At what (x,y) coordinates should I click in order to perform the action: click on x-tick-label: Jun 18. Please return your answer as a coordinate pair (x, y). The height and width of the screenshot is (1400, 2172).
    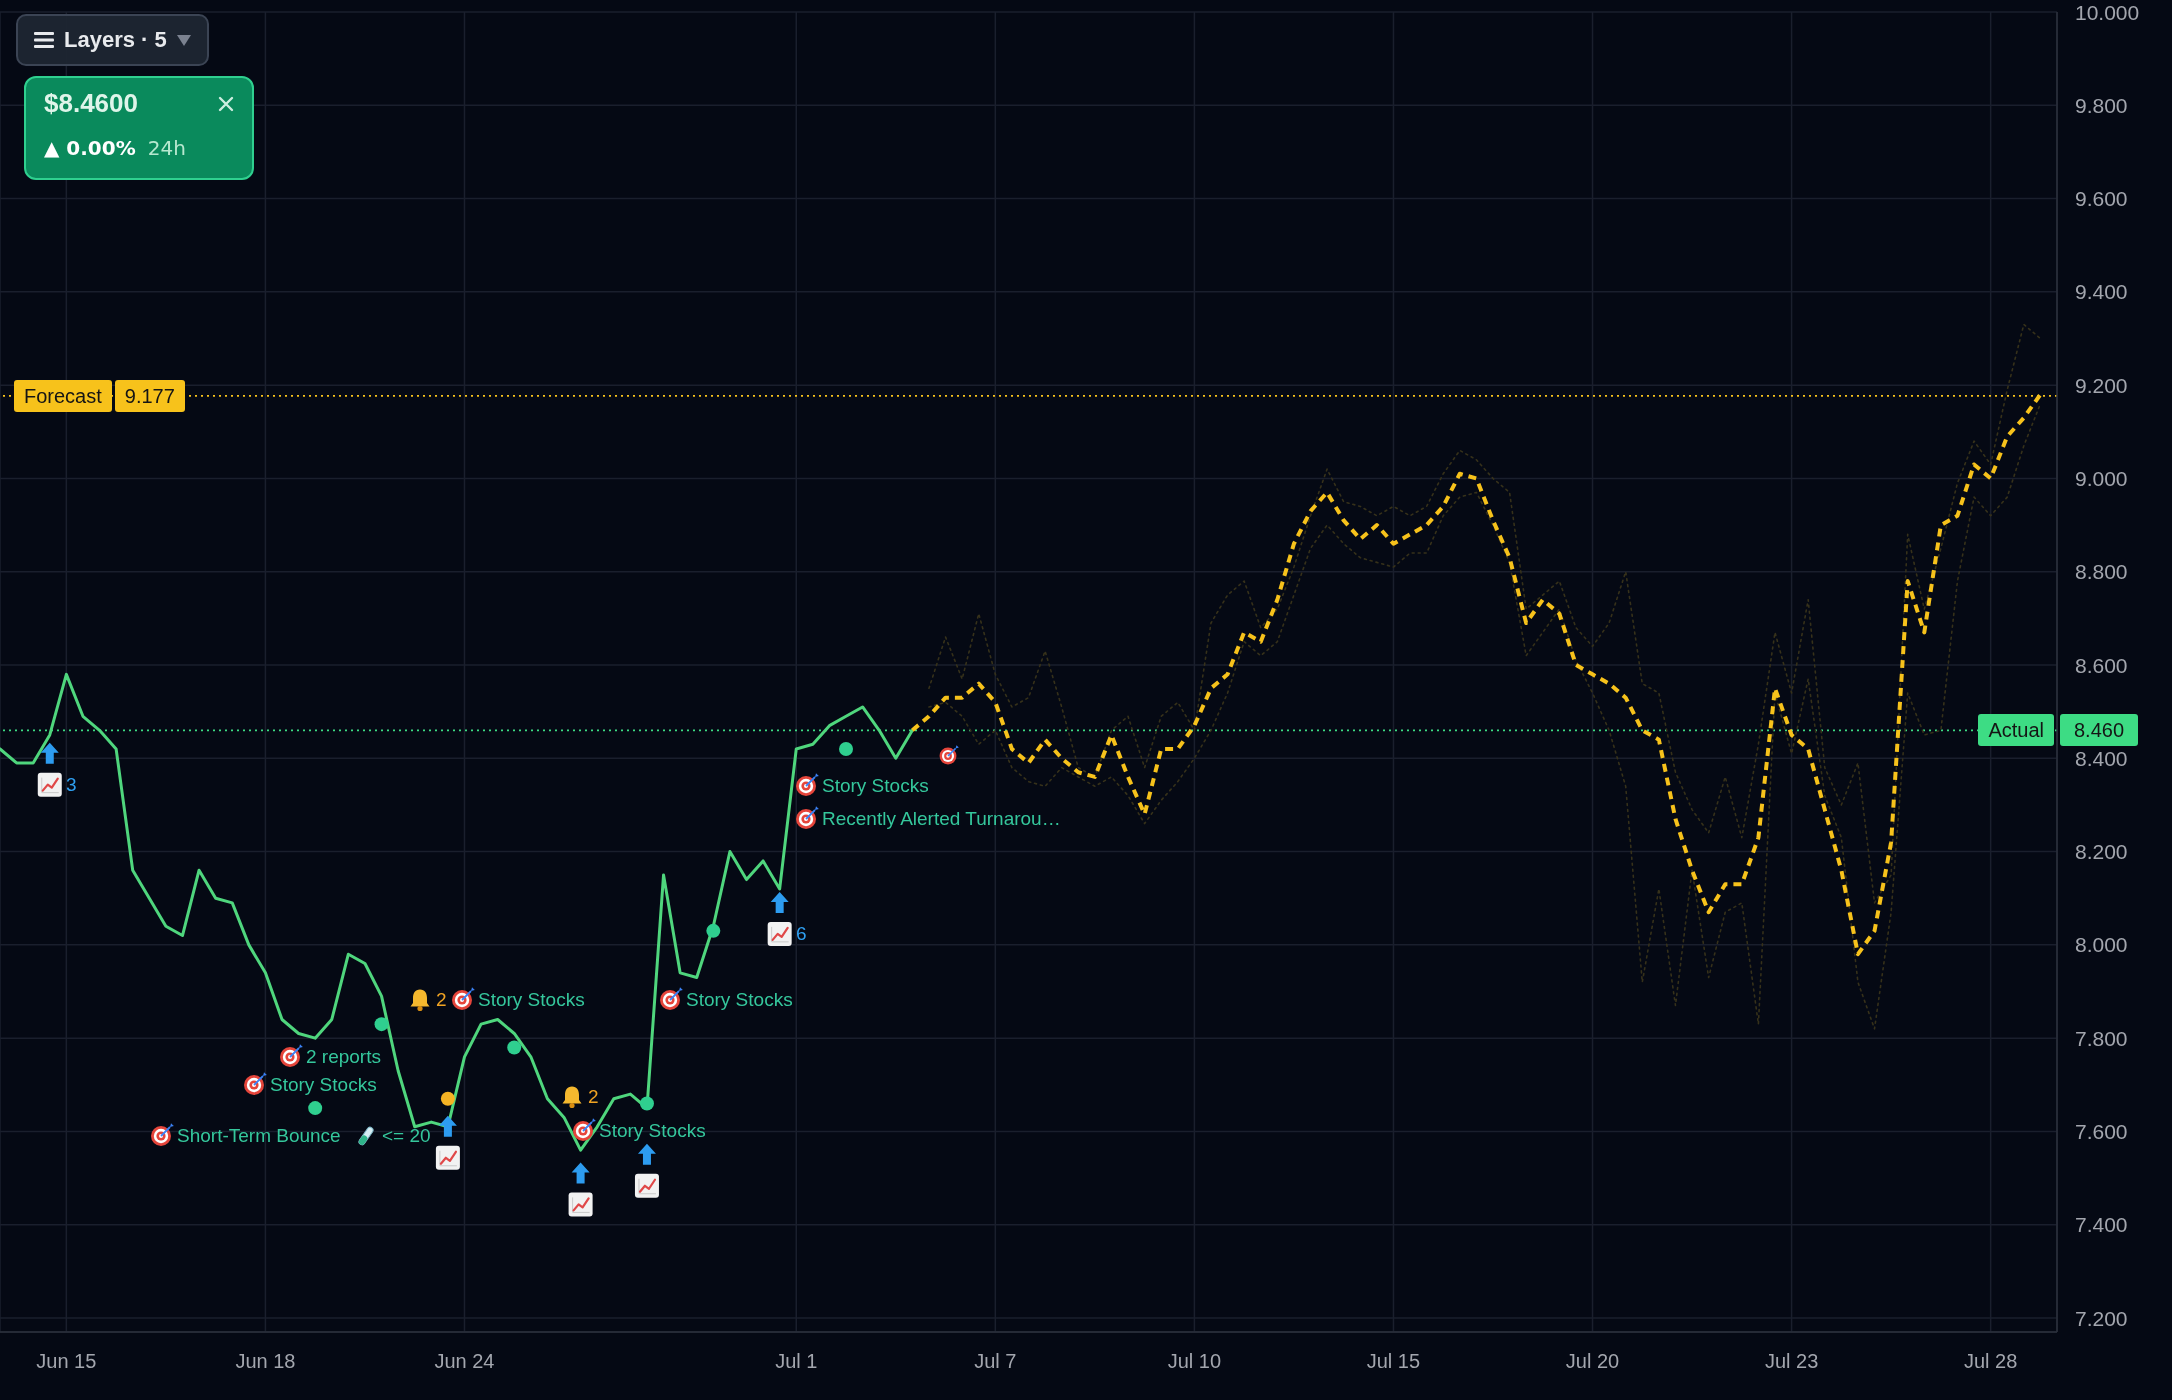
    Looking at the image, I should click on (265, 1361).